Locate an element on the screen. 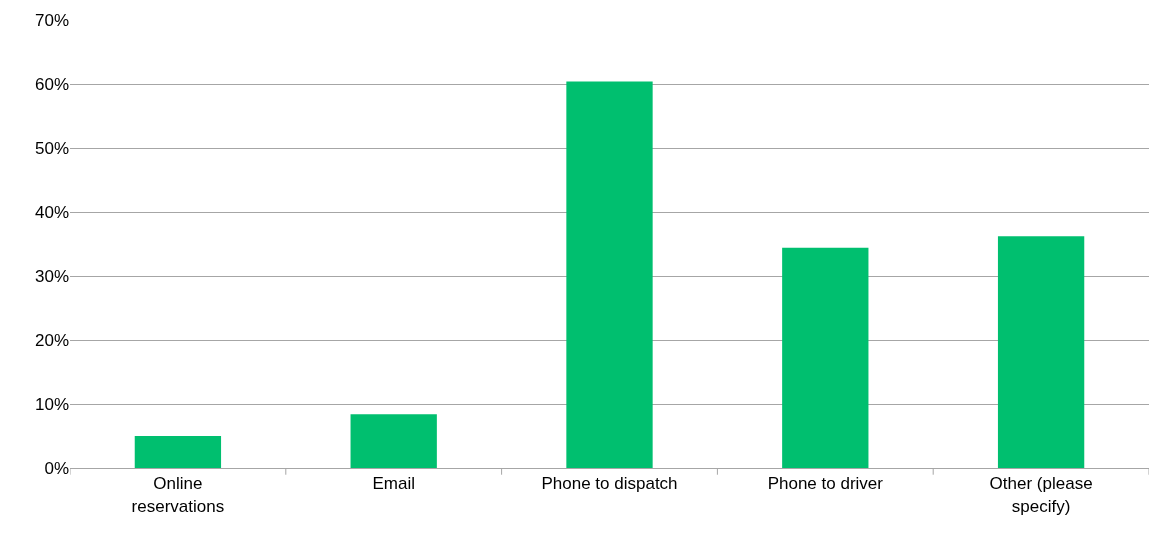 The image size is (1159, 548). x-tick-label: Online reservations is located at coordinates (178, 495).